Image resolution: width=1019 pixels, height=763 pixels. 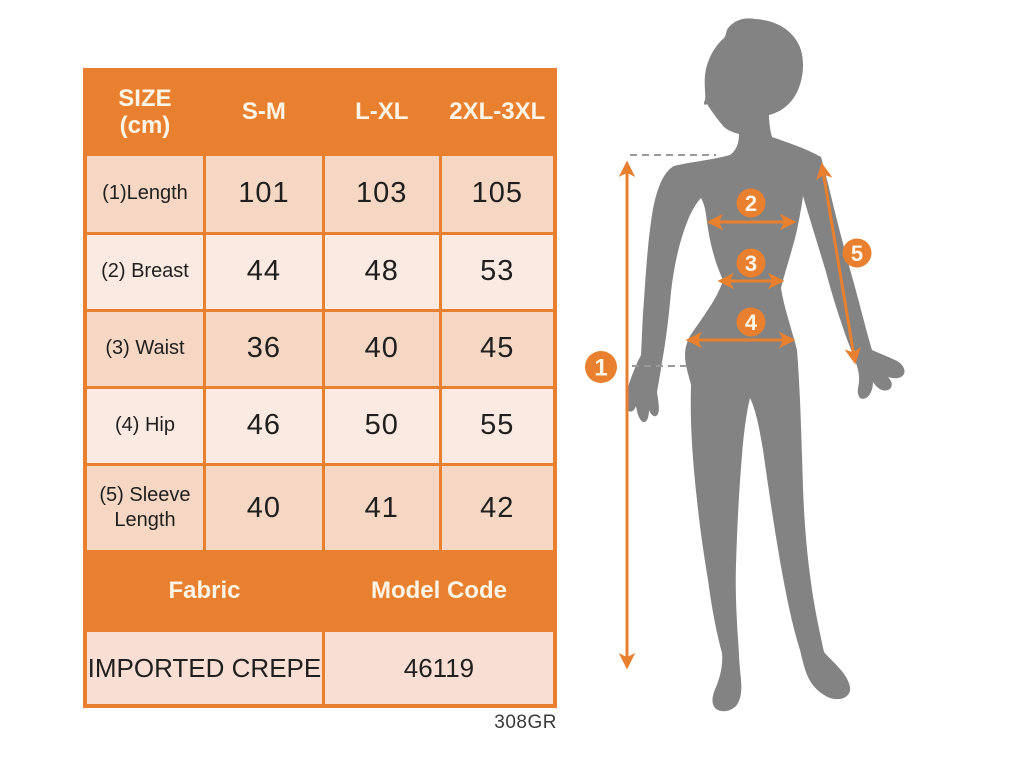 I want to click on sleeve-sm: 40, so click(x=263, y=508).